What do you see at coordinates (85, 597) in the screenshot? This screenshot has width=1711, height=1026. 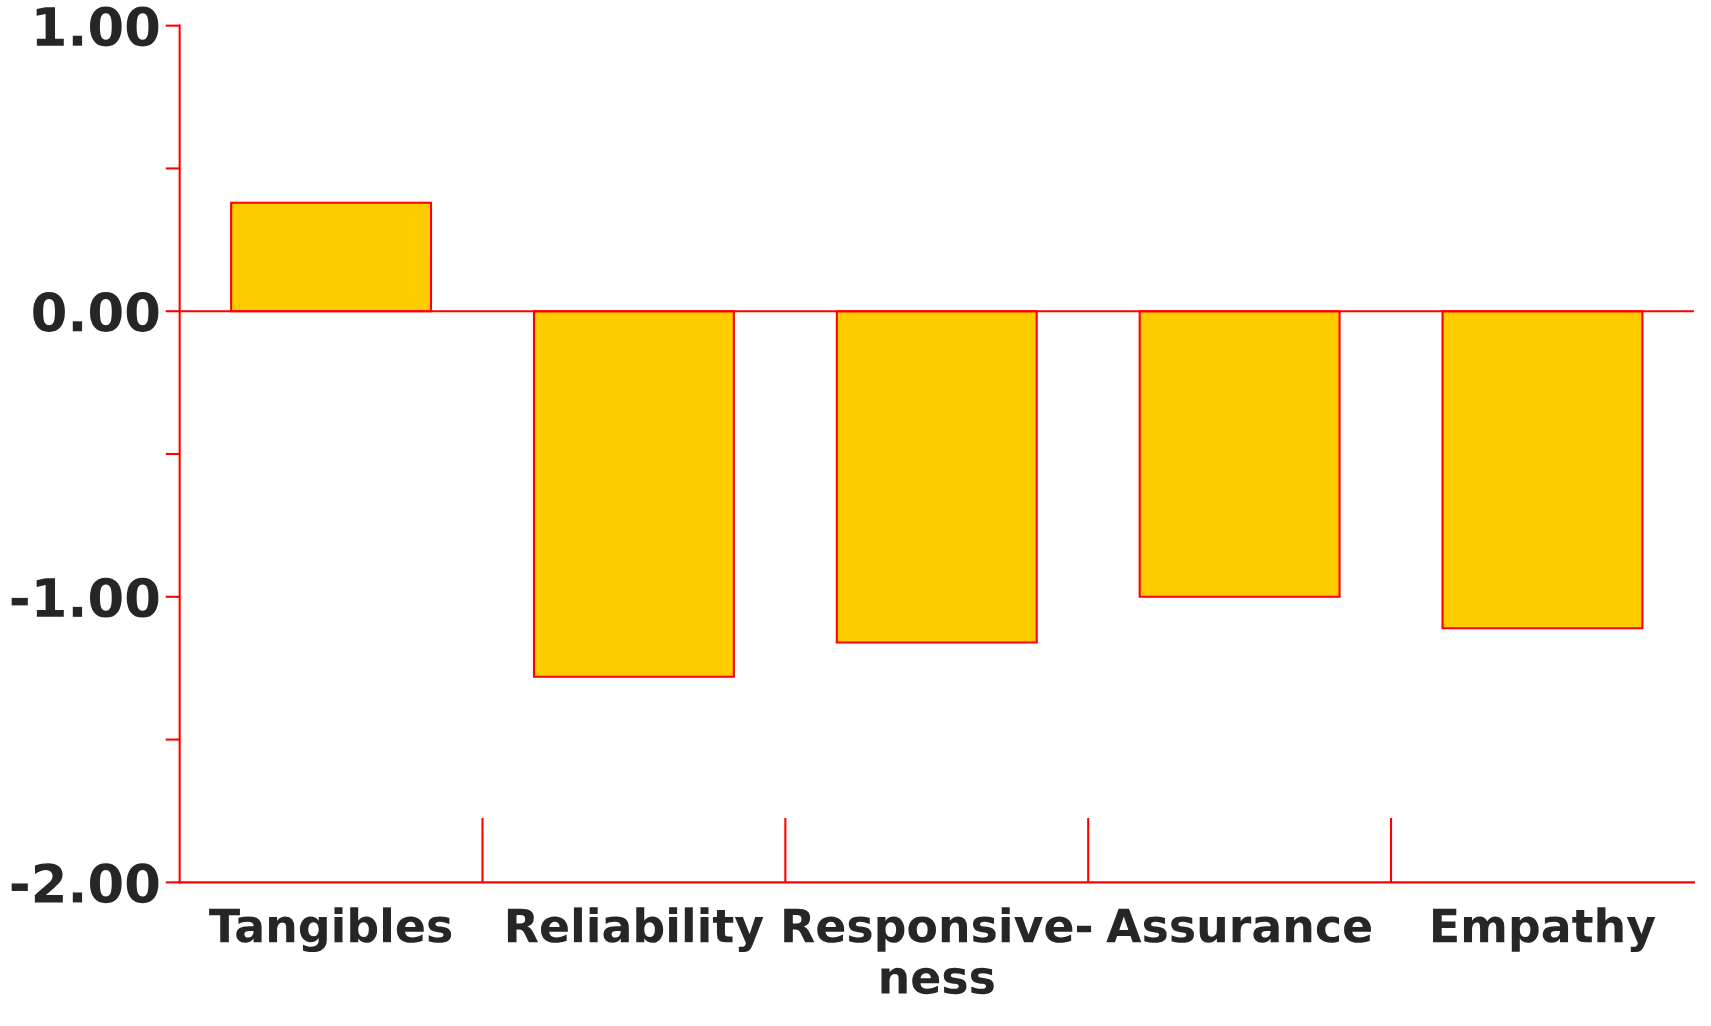 I see `y-tick-label: -1.00` at bounding box center [85, 597].